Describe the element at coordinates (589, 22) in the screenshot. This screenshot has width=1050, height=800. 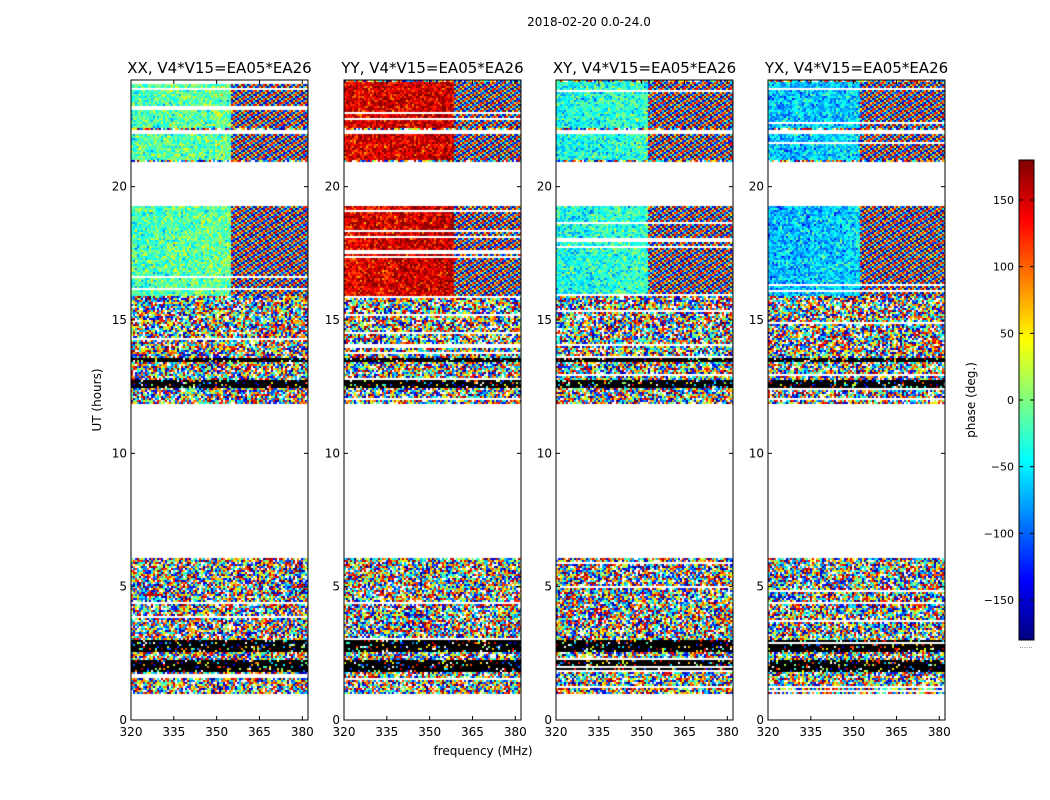
I see `figure-suptitle: 2018-02-20 0.0-24.0` at that location.